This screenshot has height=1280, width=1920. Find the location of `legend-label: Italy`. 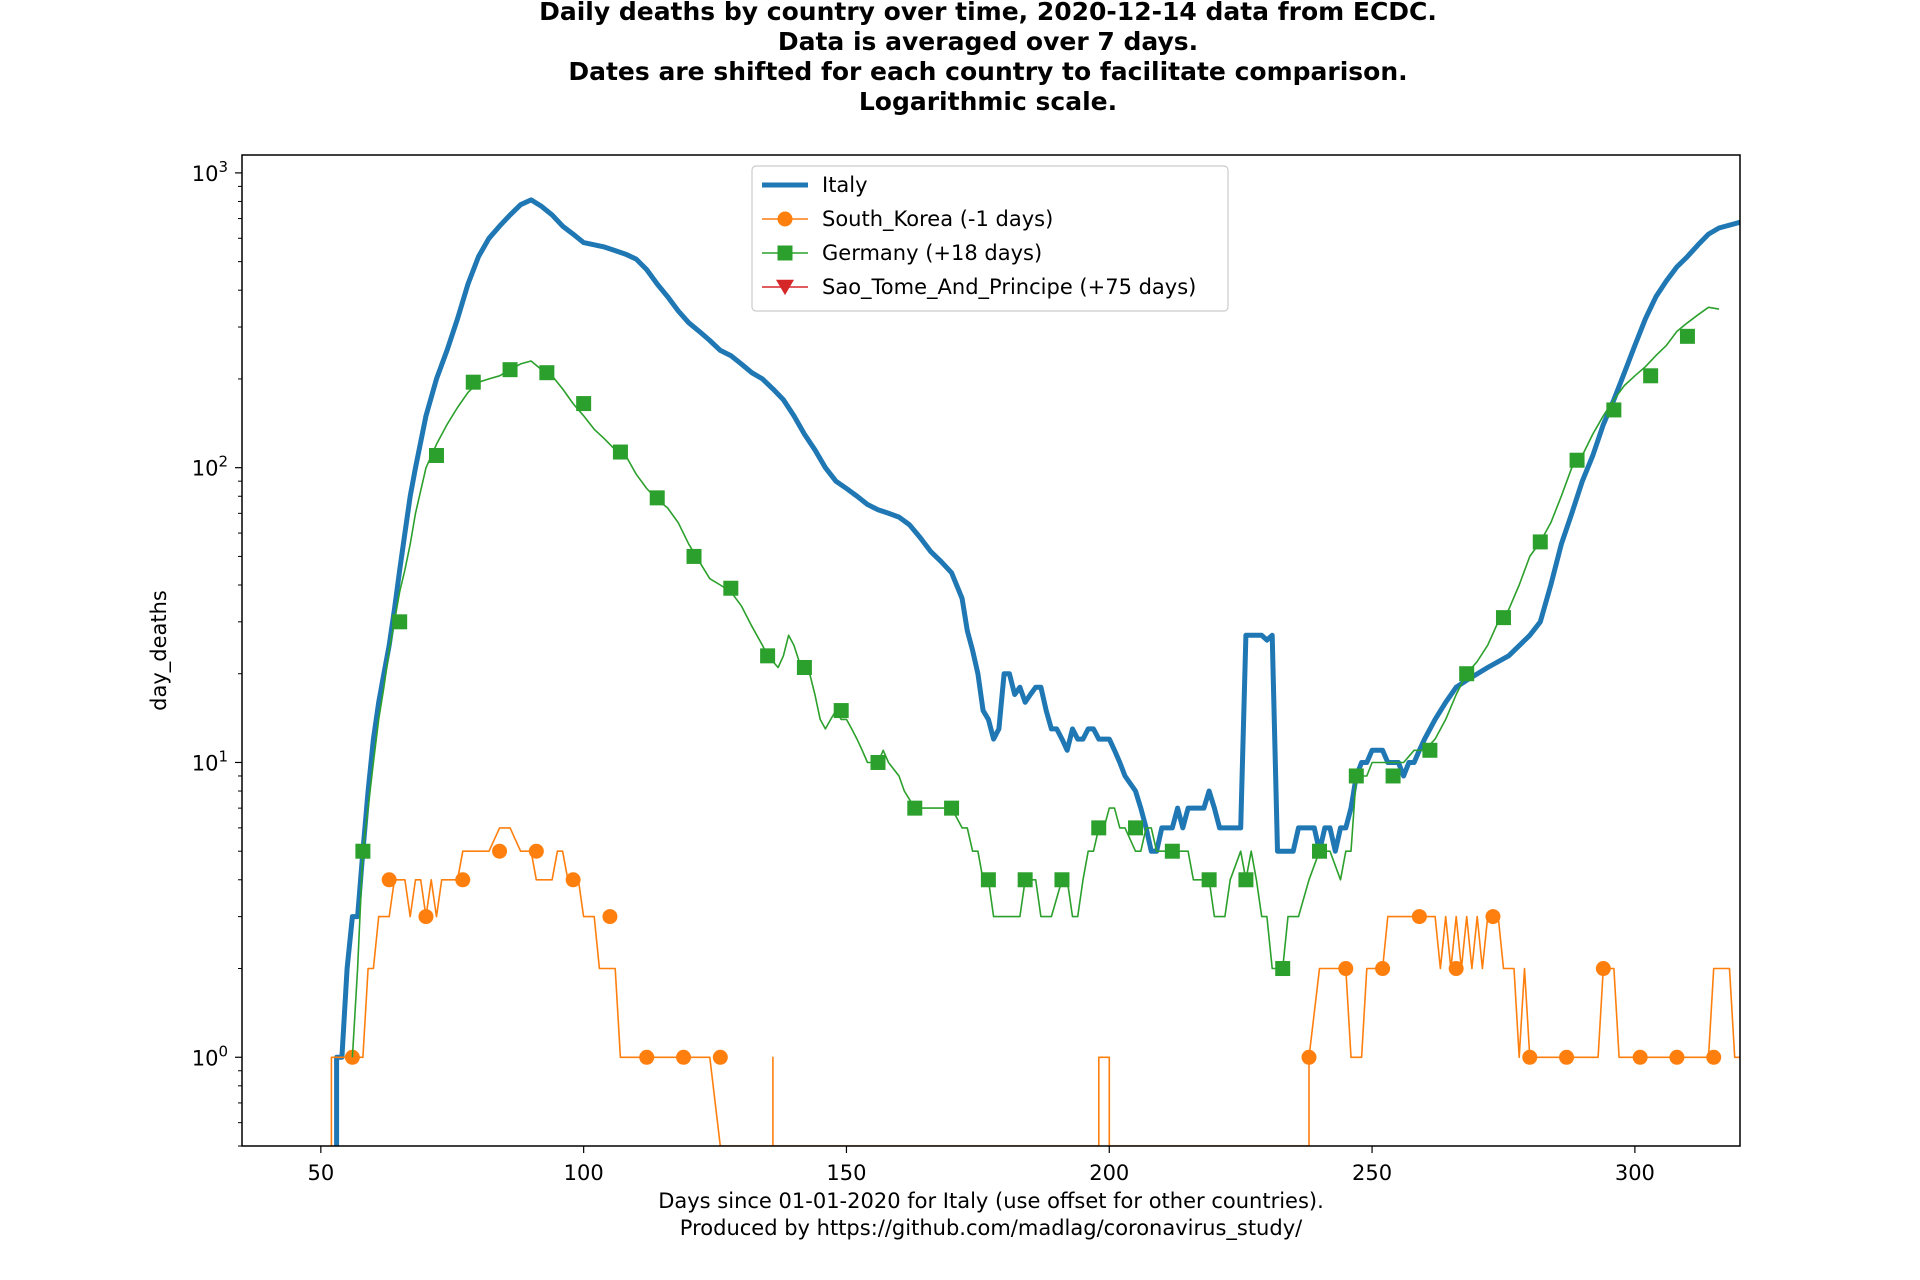

legend-label: Italy is located at coordinates (845, 185).